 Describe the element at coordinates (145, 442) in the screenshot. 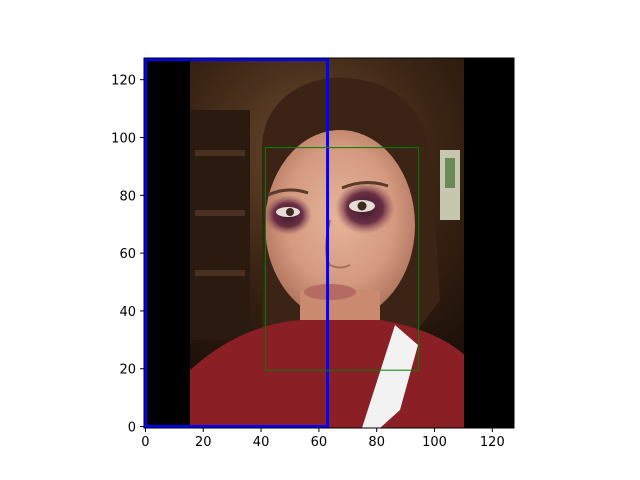

I see `x-tick-label: 0` at that location.